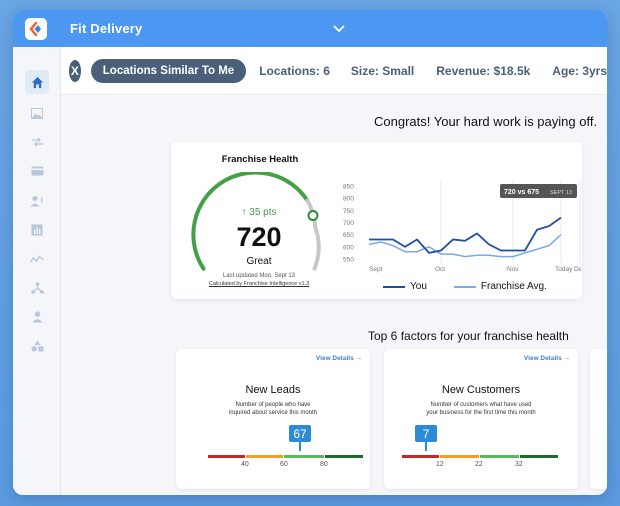  I want to click on revenue-stat: Revenue: $18.5k, so click(483, 70).